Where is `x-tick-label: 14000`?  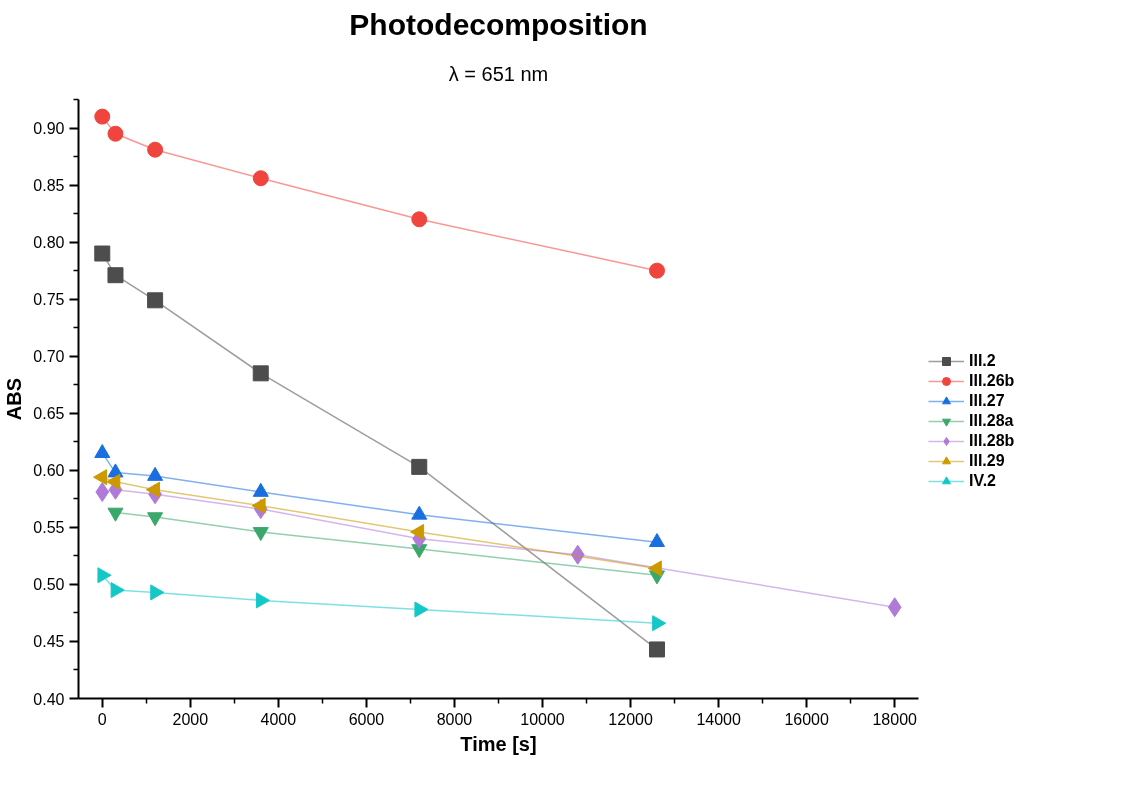
x-tick-label: 14000 is located at coordinates (718, 719).